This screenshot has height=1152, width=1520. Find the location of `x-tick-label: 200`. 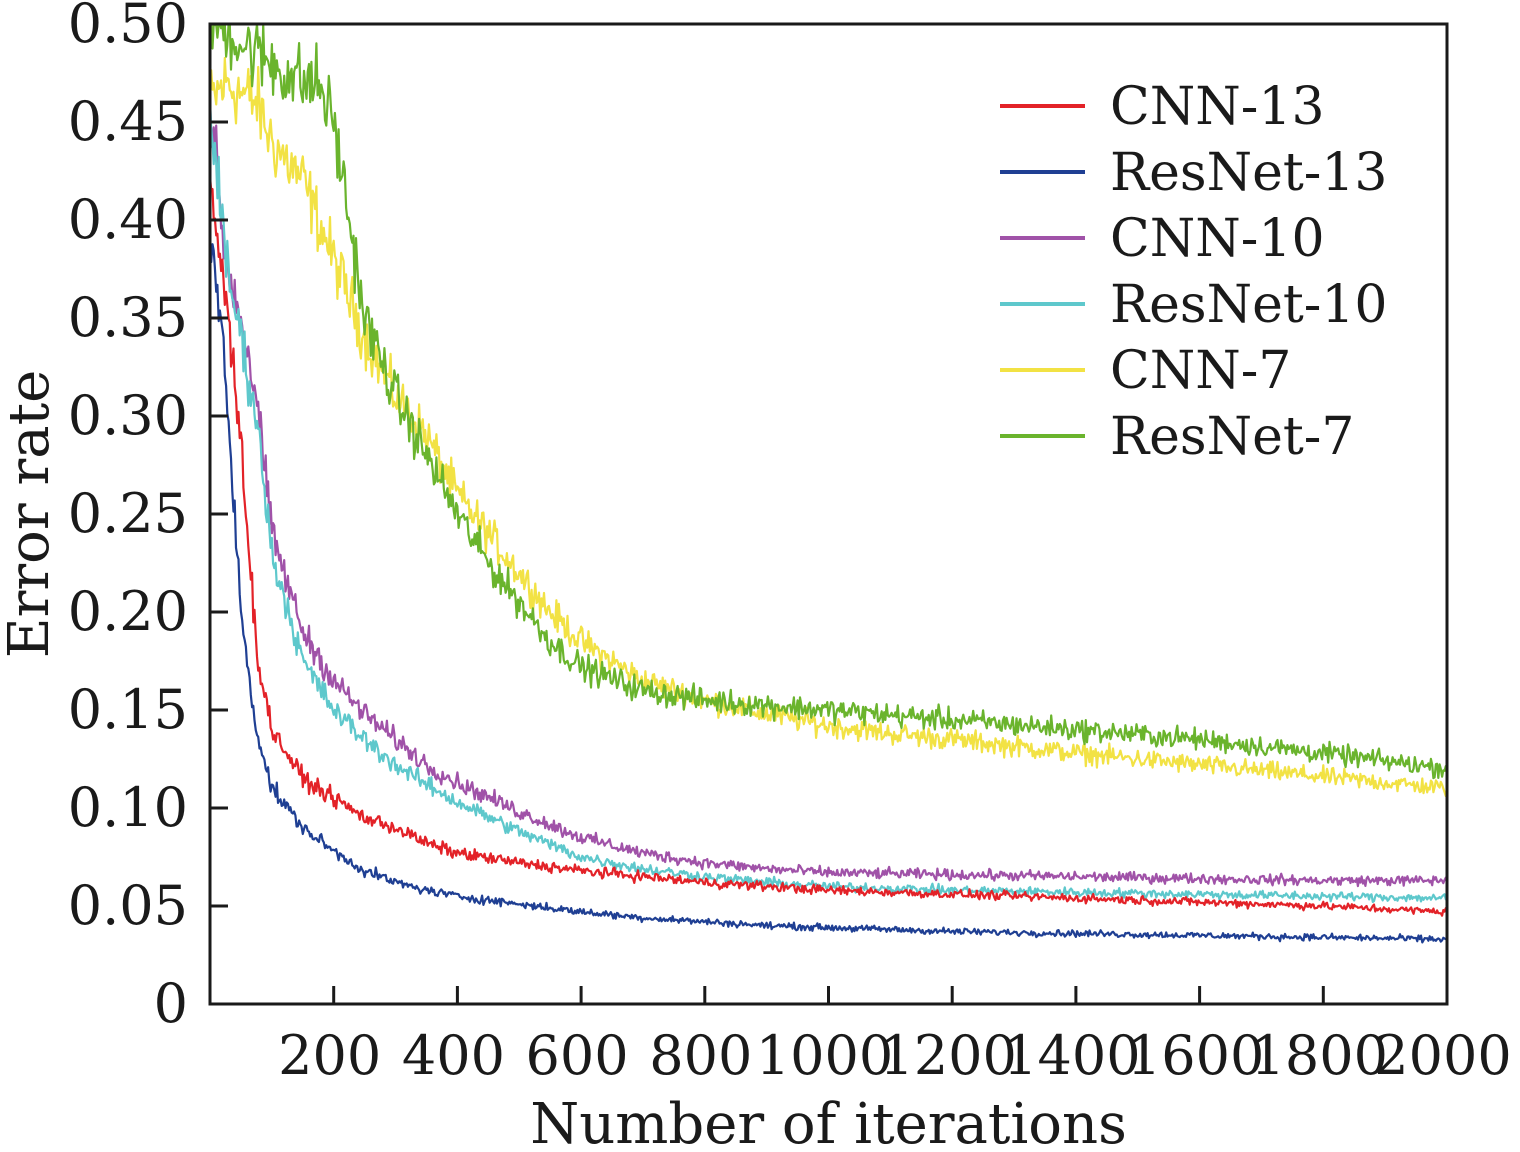

x-tick-label: 200 is located at coordinates (329, 1055).